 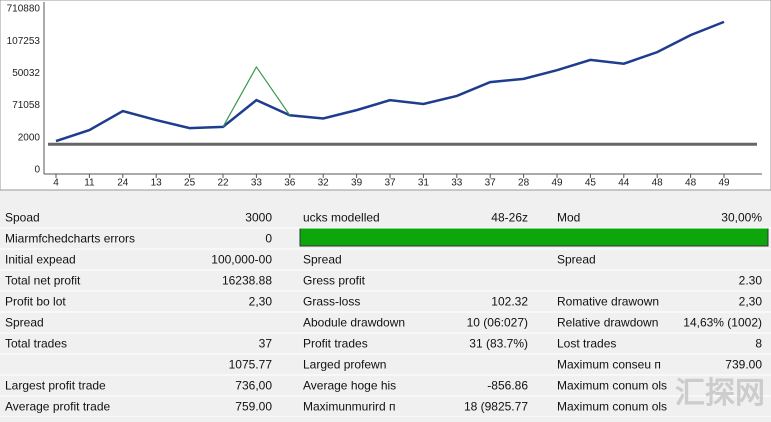 I want to click on y-axis-label: 107253, so click(x=24, y=41).